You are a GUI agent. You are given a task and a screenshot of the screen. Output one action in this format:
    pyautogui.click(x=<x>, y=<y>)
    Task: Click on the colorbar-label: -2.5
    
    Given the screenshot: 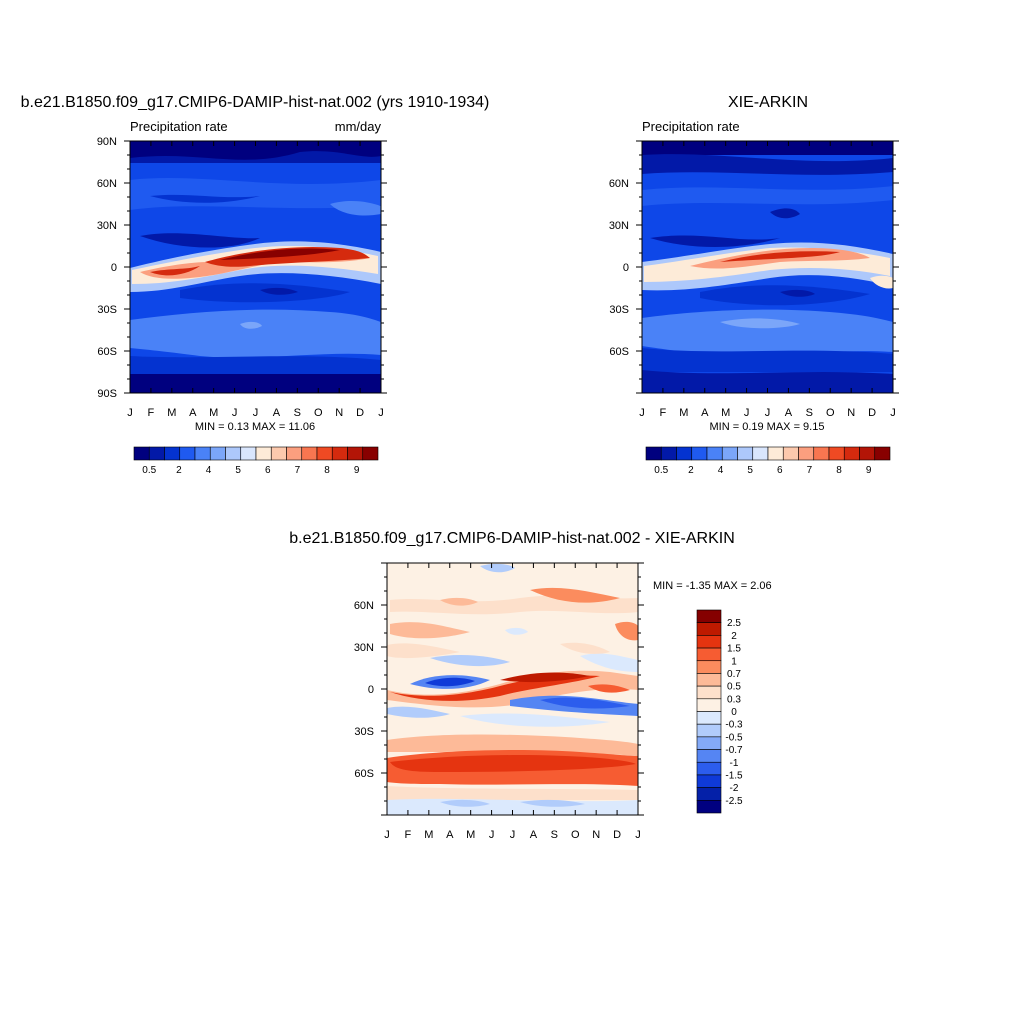 What is the action you would take?
    pyautogui.click(x=734, y=801)
    